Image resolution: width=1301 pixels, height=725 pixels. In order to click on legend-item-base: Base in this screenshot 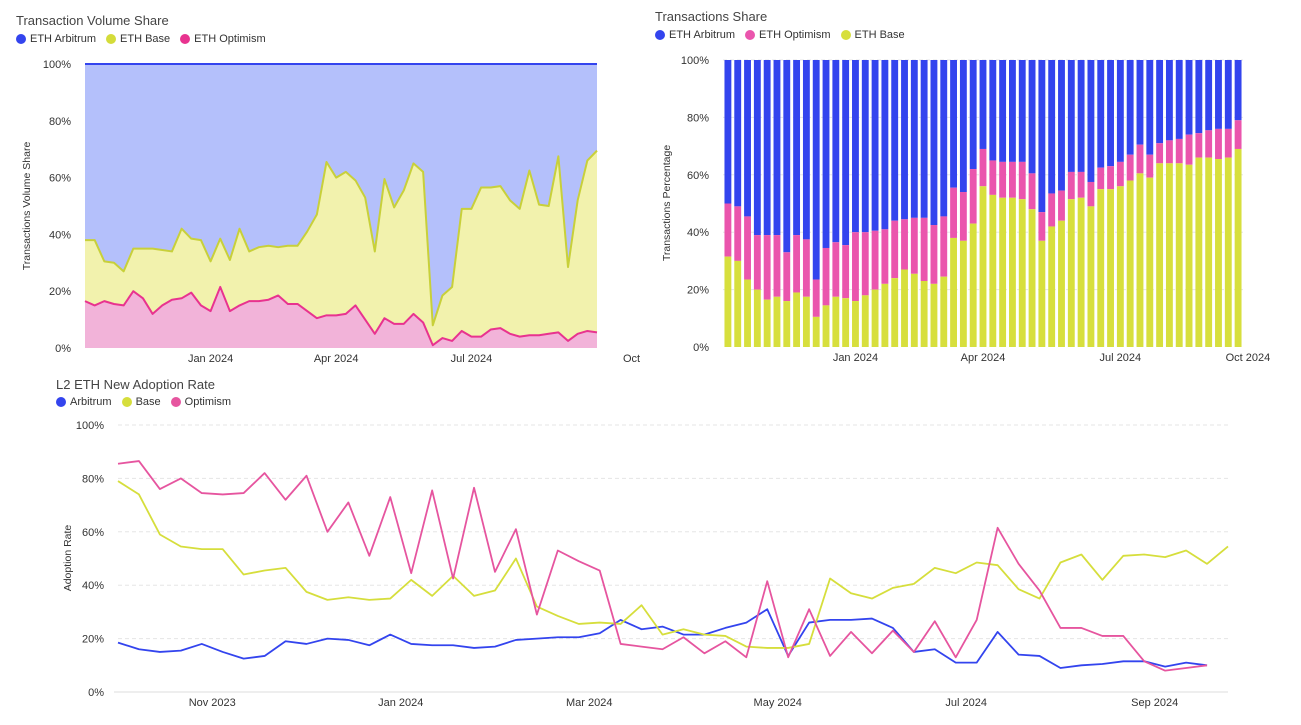, I will do `click(141, 402)`.